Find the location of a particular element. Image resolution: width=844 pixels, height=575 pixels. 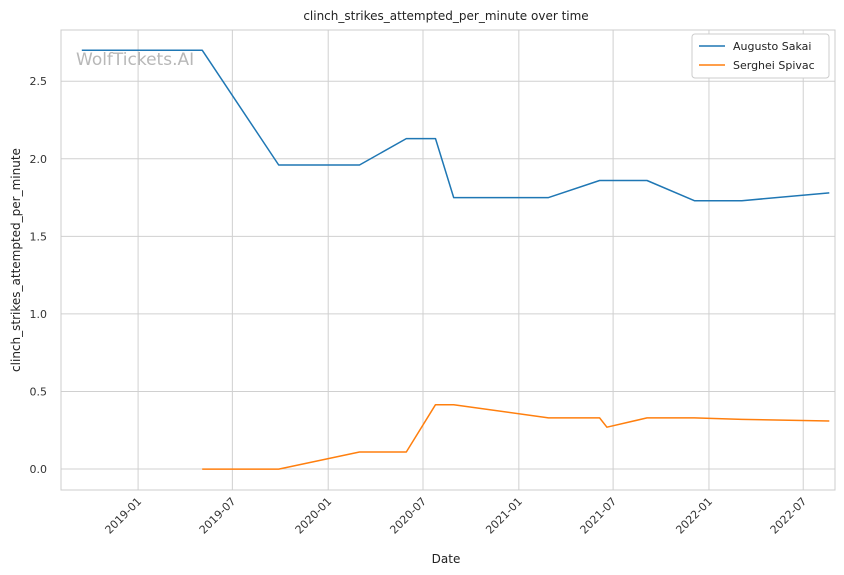

watermark: WolfTickets.AI is located at coordinates (135, 60).